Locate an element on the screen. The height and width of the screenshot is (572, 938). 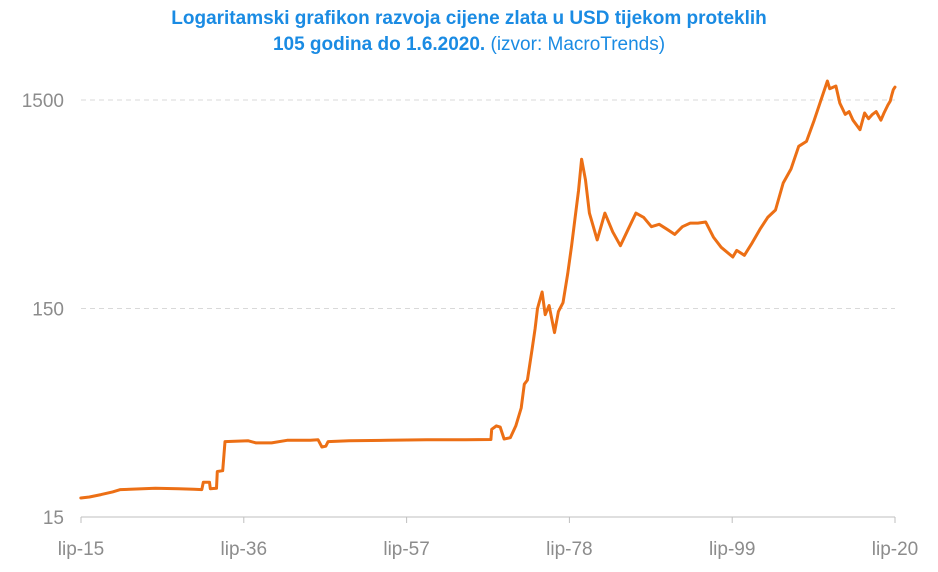
x-tick-label: lip-57 is located at coordinates (406, 549).